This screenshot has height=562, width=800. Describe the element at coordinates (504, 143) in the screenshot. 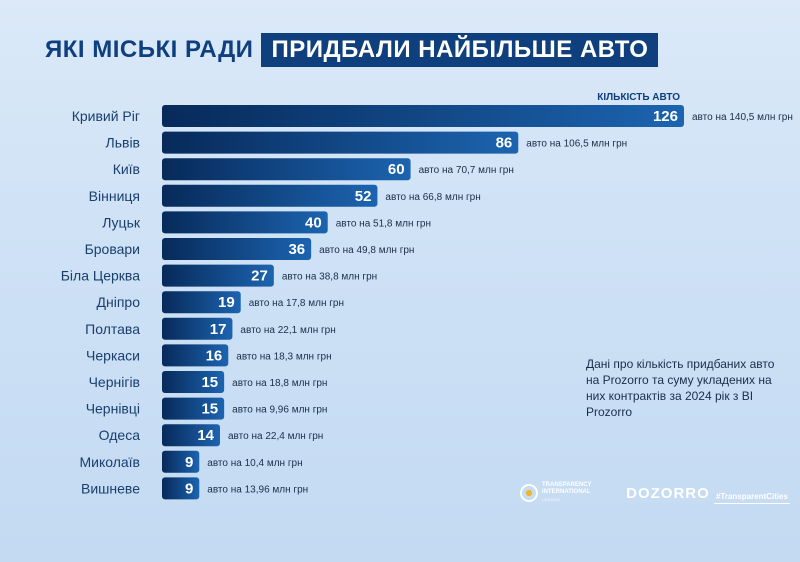

I see `bar-value-label: 86` at that location.